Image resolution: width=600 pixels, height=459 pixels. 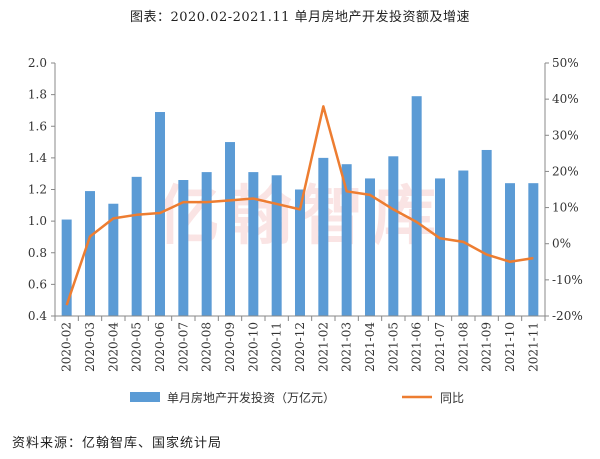 I want to click on right-tick-label: 40%, so click(x=565, y=99).